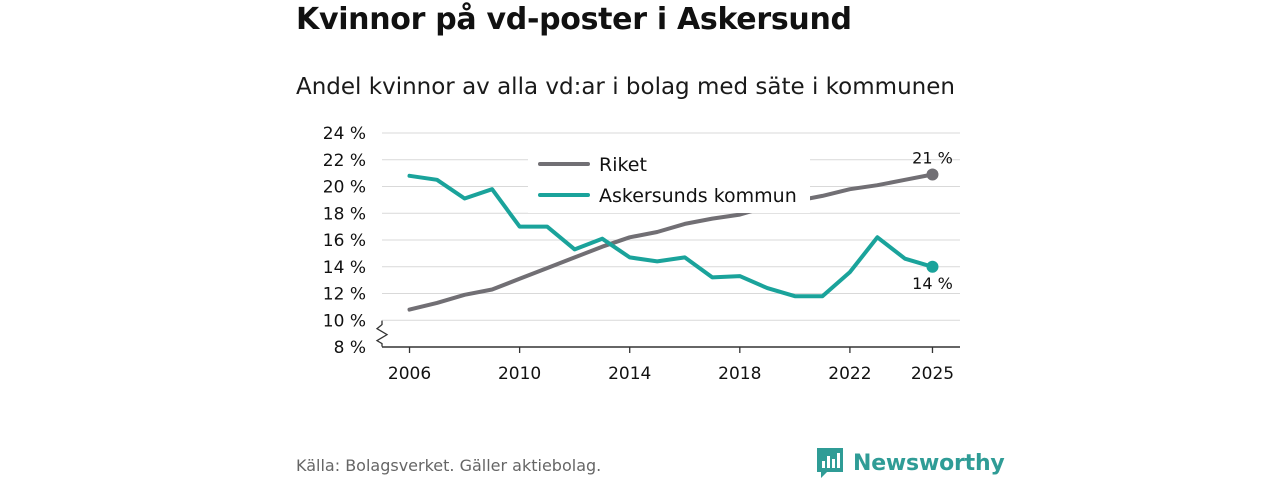  I want to click on newsworthy-logo-icon, so click(830, 463).